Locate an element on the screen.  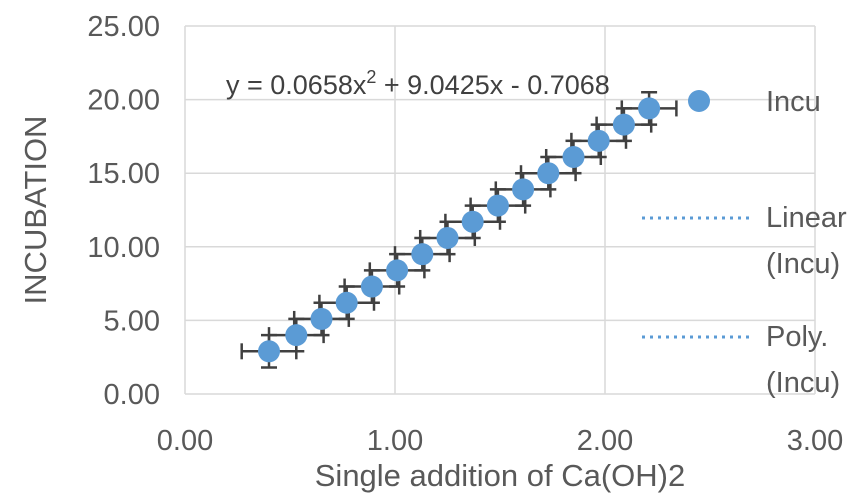
trendline-equation: y = 0.0658x2 + 9.0425x - 0.7068 is located at coordinates (418, 83).